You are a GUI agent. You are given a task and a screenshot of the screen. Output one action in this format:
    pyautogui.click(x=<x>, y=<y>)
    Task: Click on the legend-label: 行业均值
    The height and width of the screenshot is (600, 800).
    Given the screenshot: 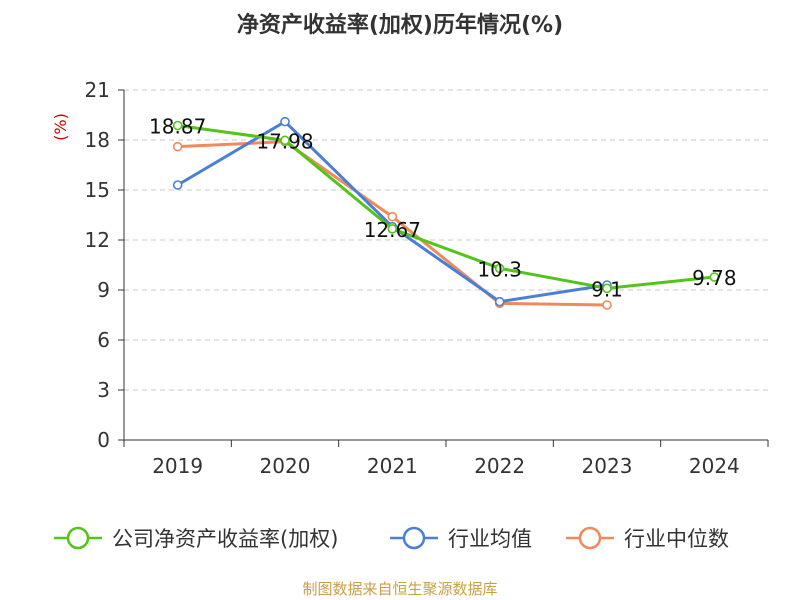 What is the action you would take?
    pyautogui.click(x=490, y=539)
    